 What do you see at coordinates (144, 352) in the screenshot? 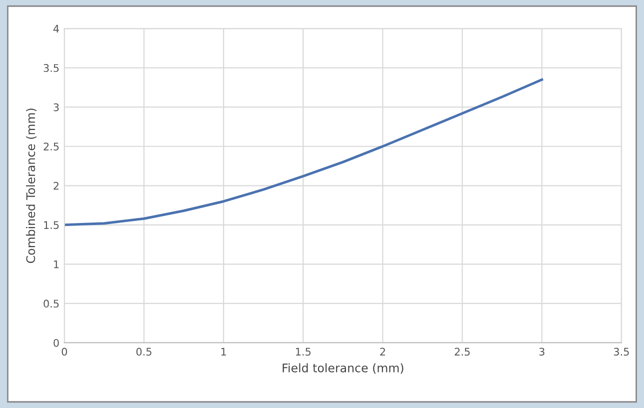
I see `x-tick-label: 0.5` at bounding box center [144, 352].